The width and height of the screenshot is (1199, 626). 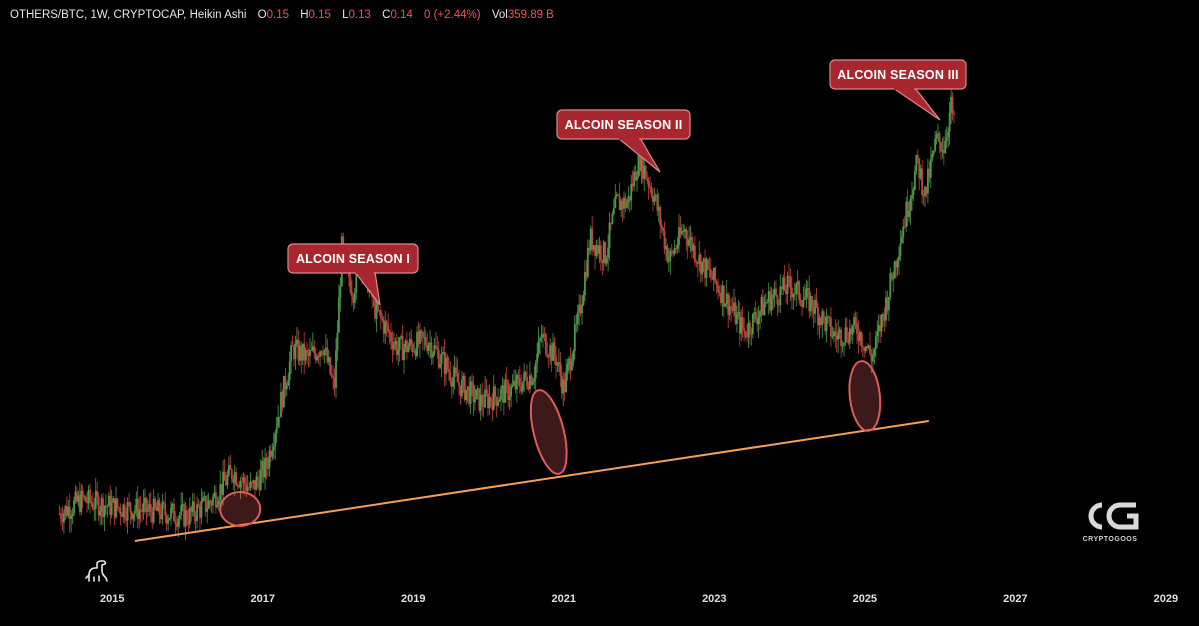 What do you see at coordinates (365, 272) in the screenshot?
I see `callout-join` at bounding box center [365, 272].